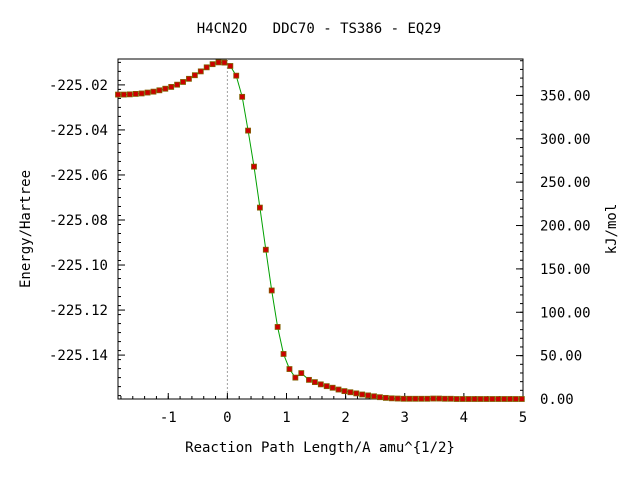 The width and height of the screenshot is (640, 480). What do you see at coordinates (78, 176) in the screenshot?
I see `y-tick-label: -225.06` at bounding box center [78, 176].